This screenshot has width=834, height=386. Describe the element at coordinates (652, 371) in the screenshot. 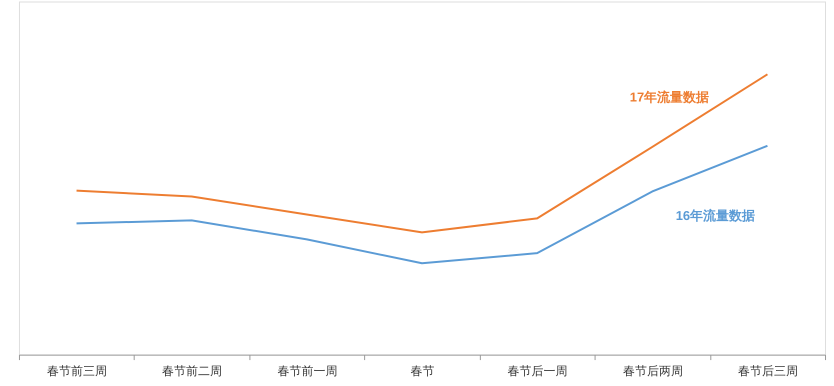

I see `x-tick-label: 春节后两周` at that location.